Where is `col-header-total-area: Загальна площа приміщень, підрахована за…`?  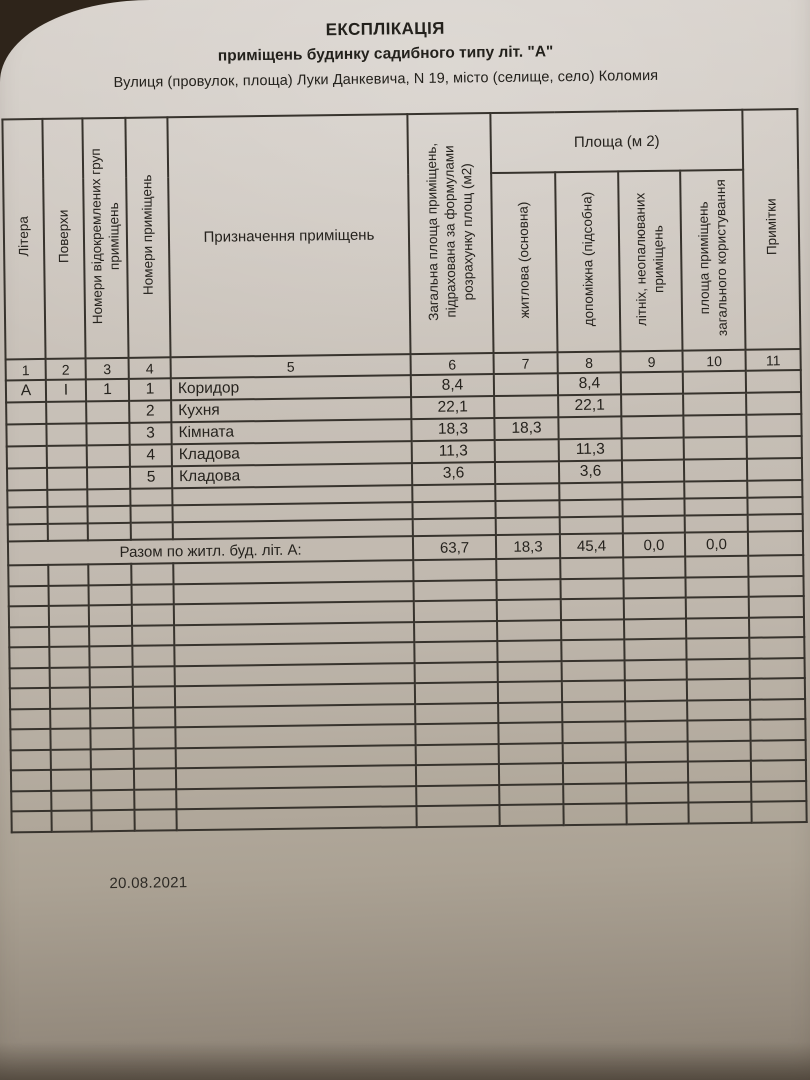 col-header-total-area: Загальна площа приміщень, підрахована за… is located at coordinates (450, 234).